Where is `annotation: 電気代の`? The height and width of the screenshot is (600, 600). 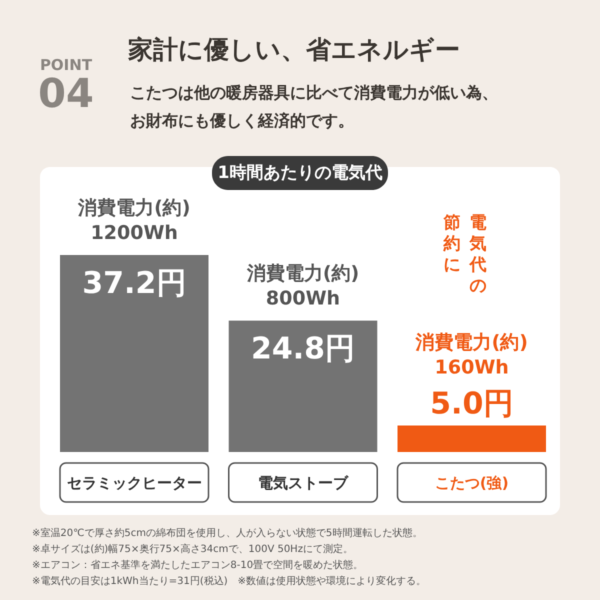 annotation: 電気代の is located at coordinates (477, 254).